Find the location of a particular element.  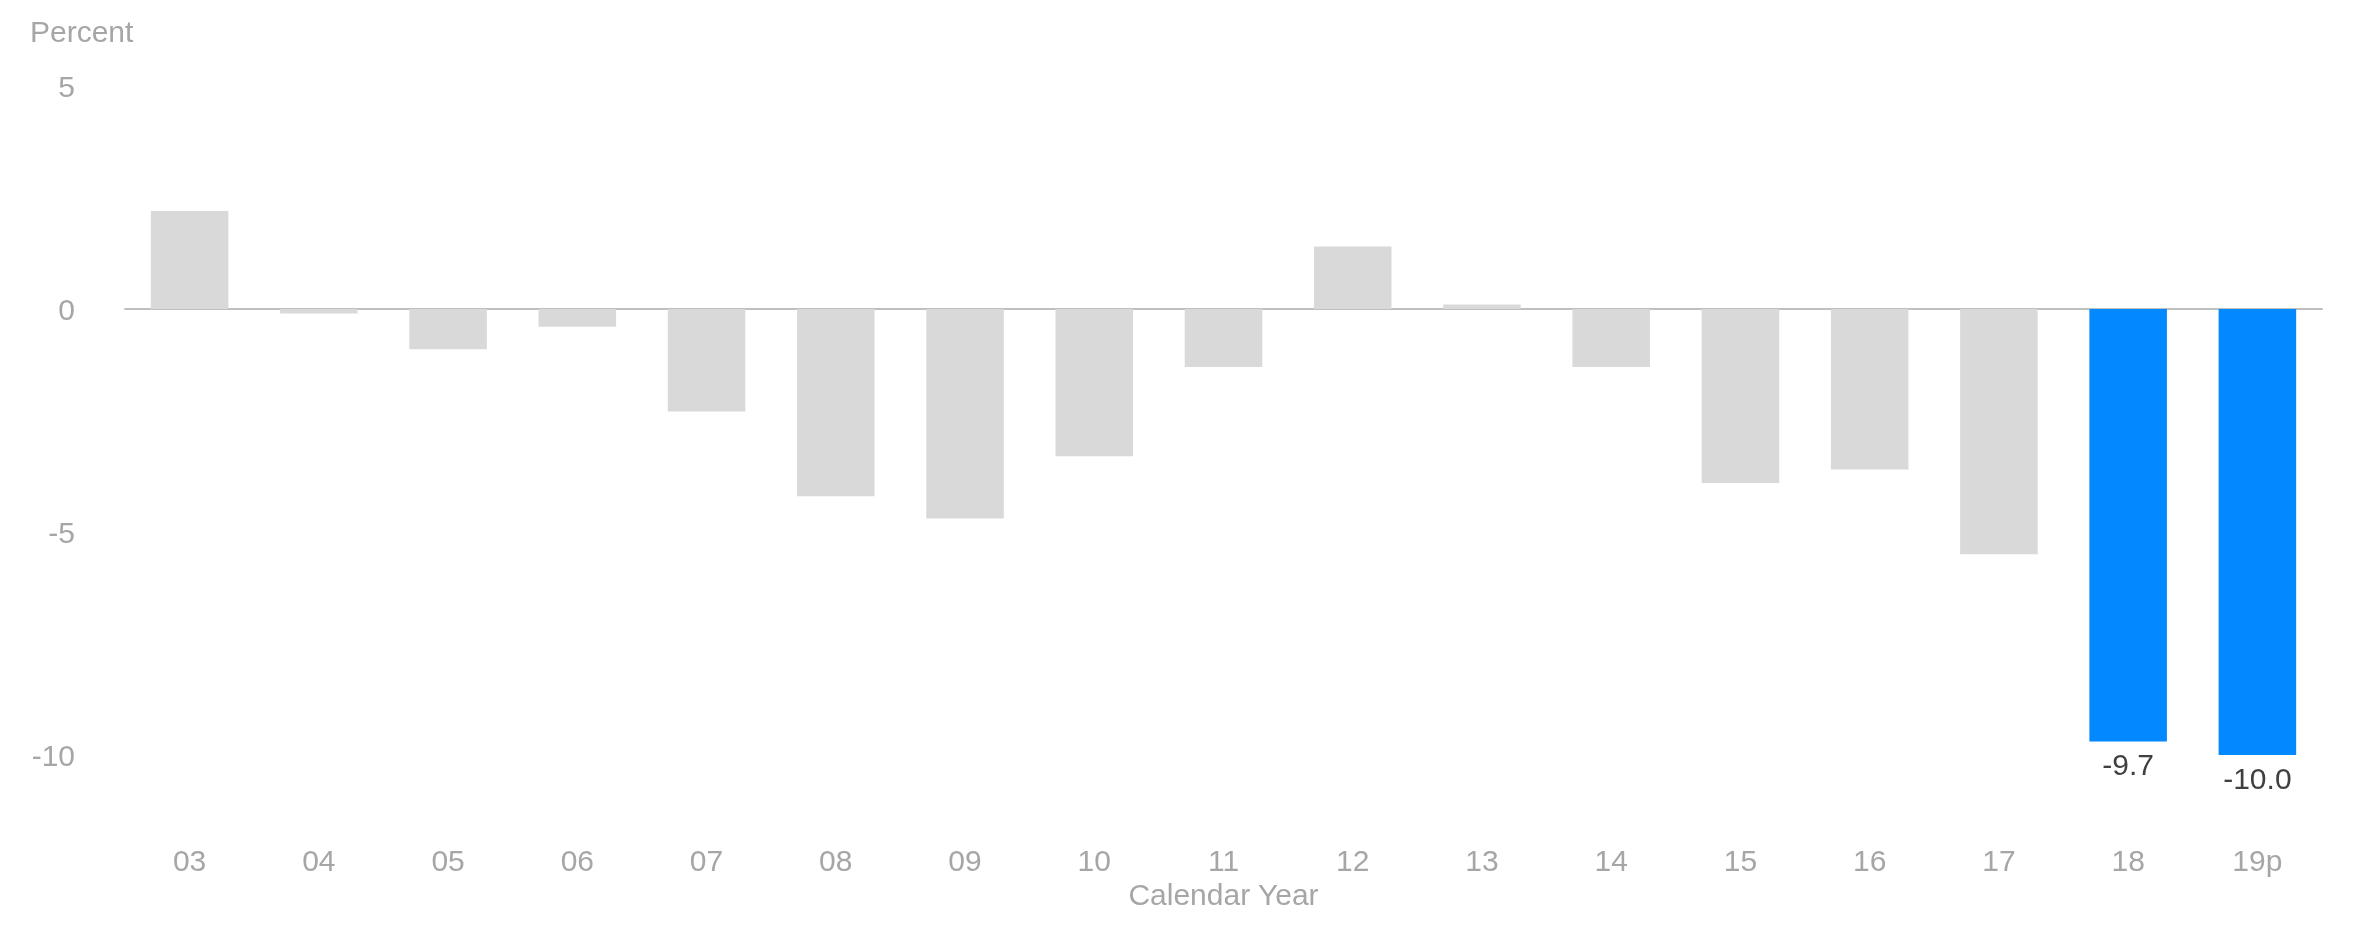

y-axis-title: Percent is located at coordinates (82, 31).